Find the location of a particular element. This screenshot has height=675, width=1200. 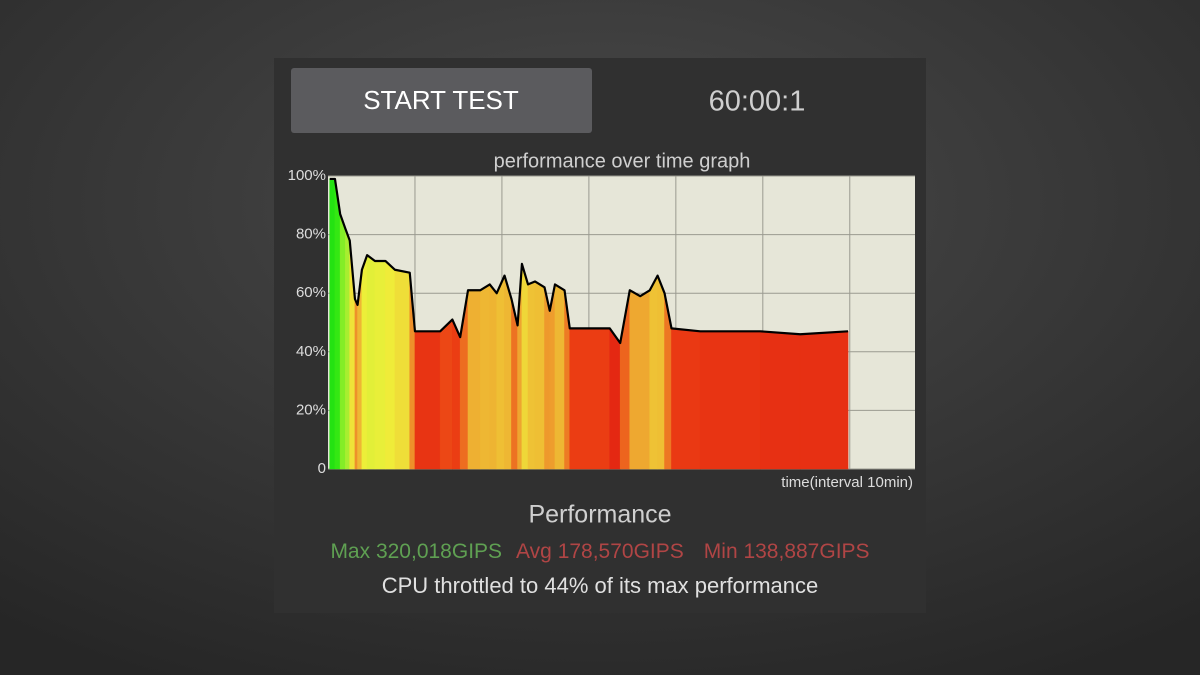

button-label: START TEST is located at coordinates (441, 100).